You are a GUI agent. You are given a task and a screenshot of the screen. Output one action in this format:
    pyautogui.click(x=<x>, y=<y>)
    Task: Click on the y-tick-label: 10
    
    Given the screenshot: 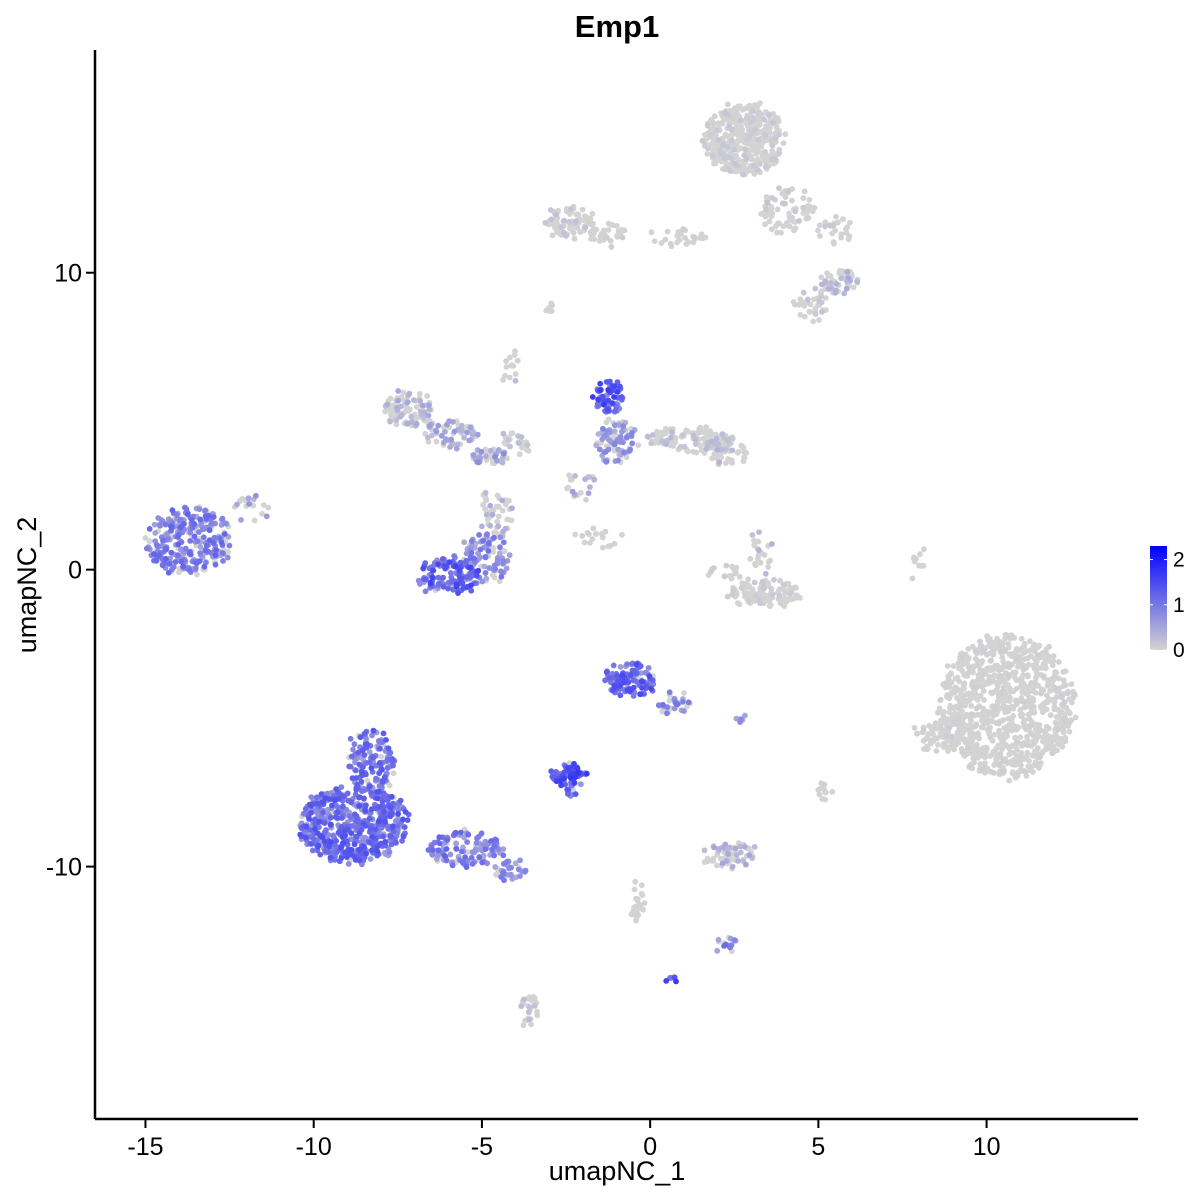 What is the action you would take?
    pyautogui.click(x=68, y=274)
    